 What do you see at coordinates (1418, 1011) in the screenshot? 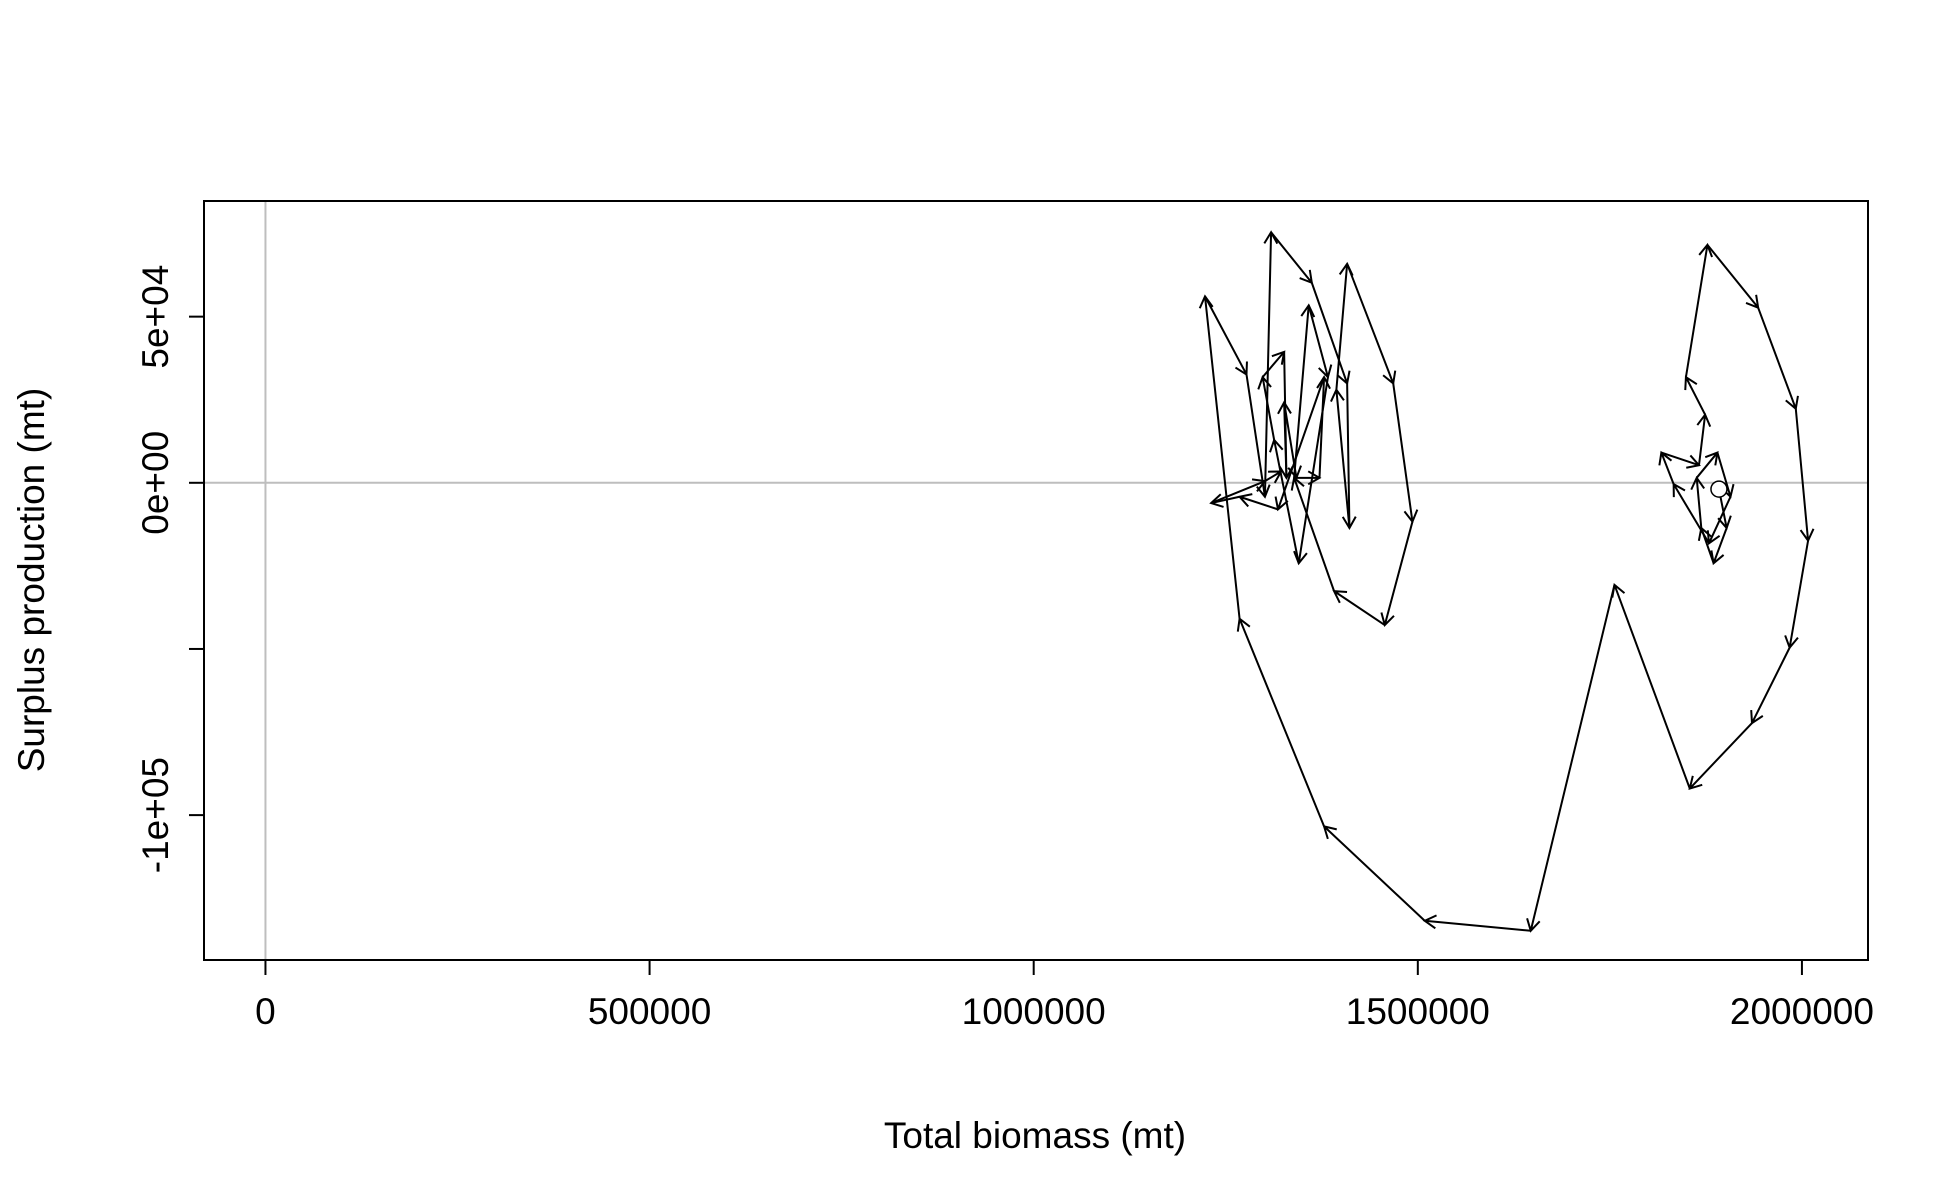
I see `x-tick-label: 1500000` at bounding box center [1418, 1011].